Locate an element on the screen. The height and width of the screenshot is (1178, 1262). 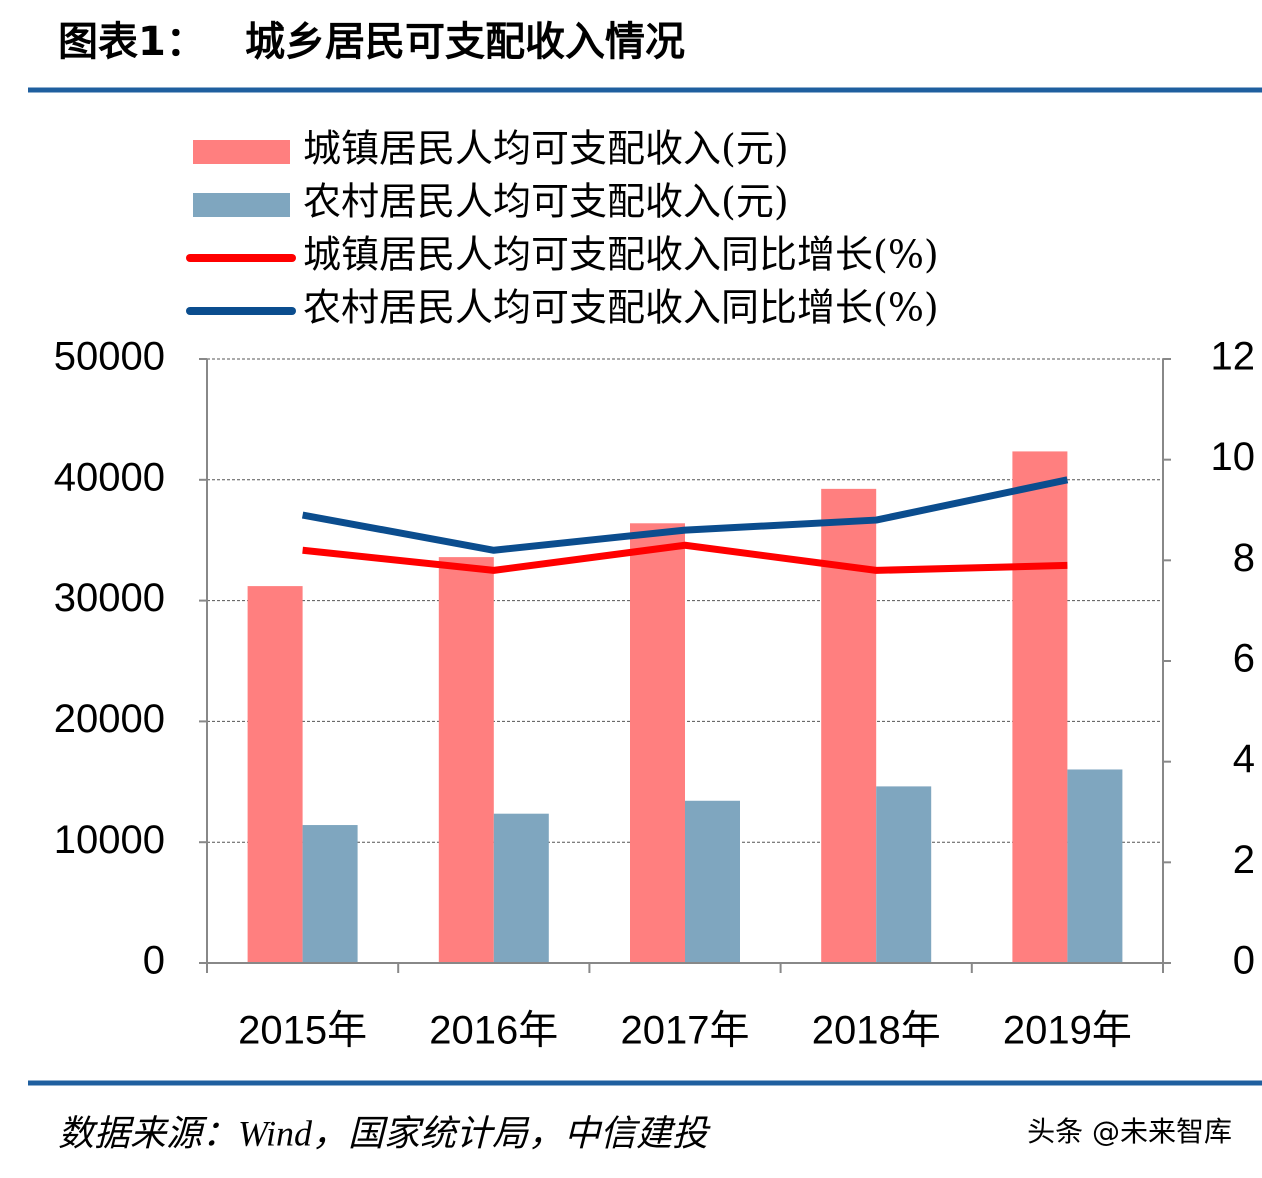
legend-label: 城镇居民人均可支配收入(元) is located at coordinates (546, 149).